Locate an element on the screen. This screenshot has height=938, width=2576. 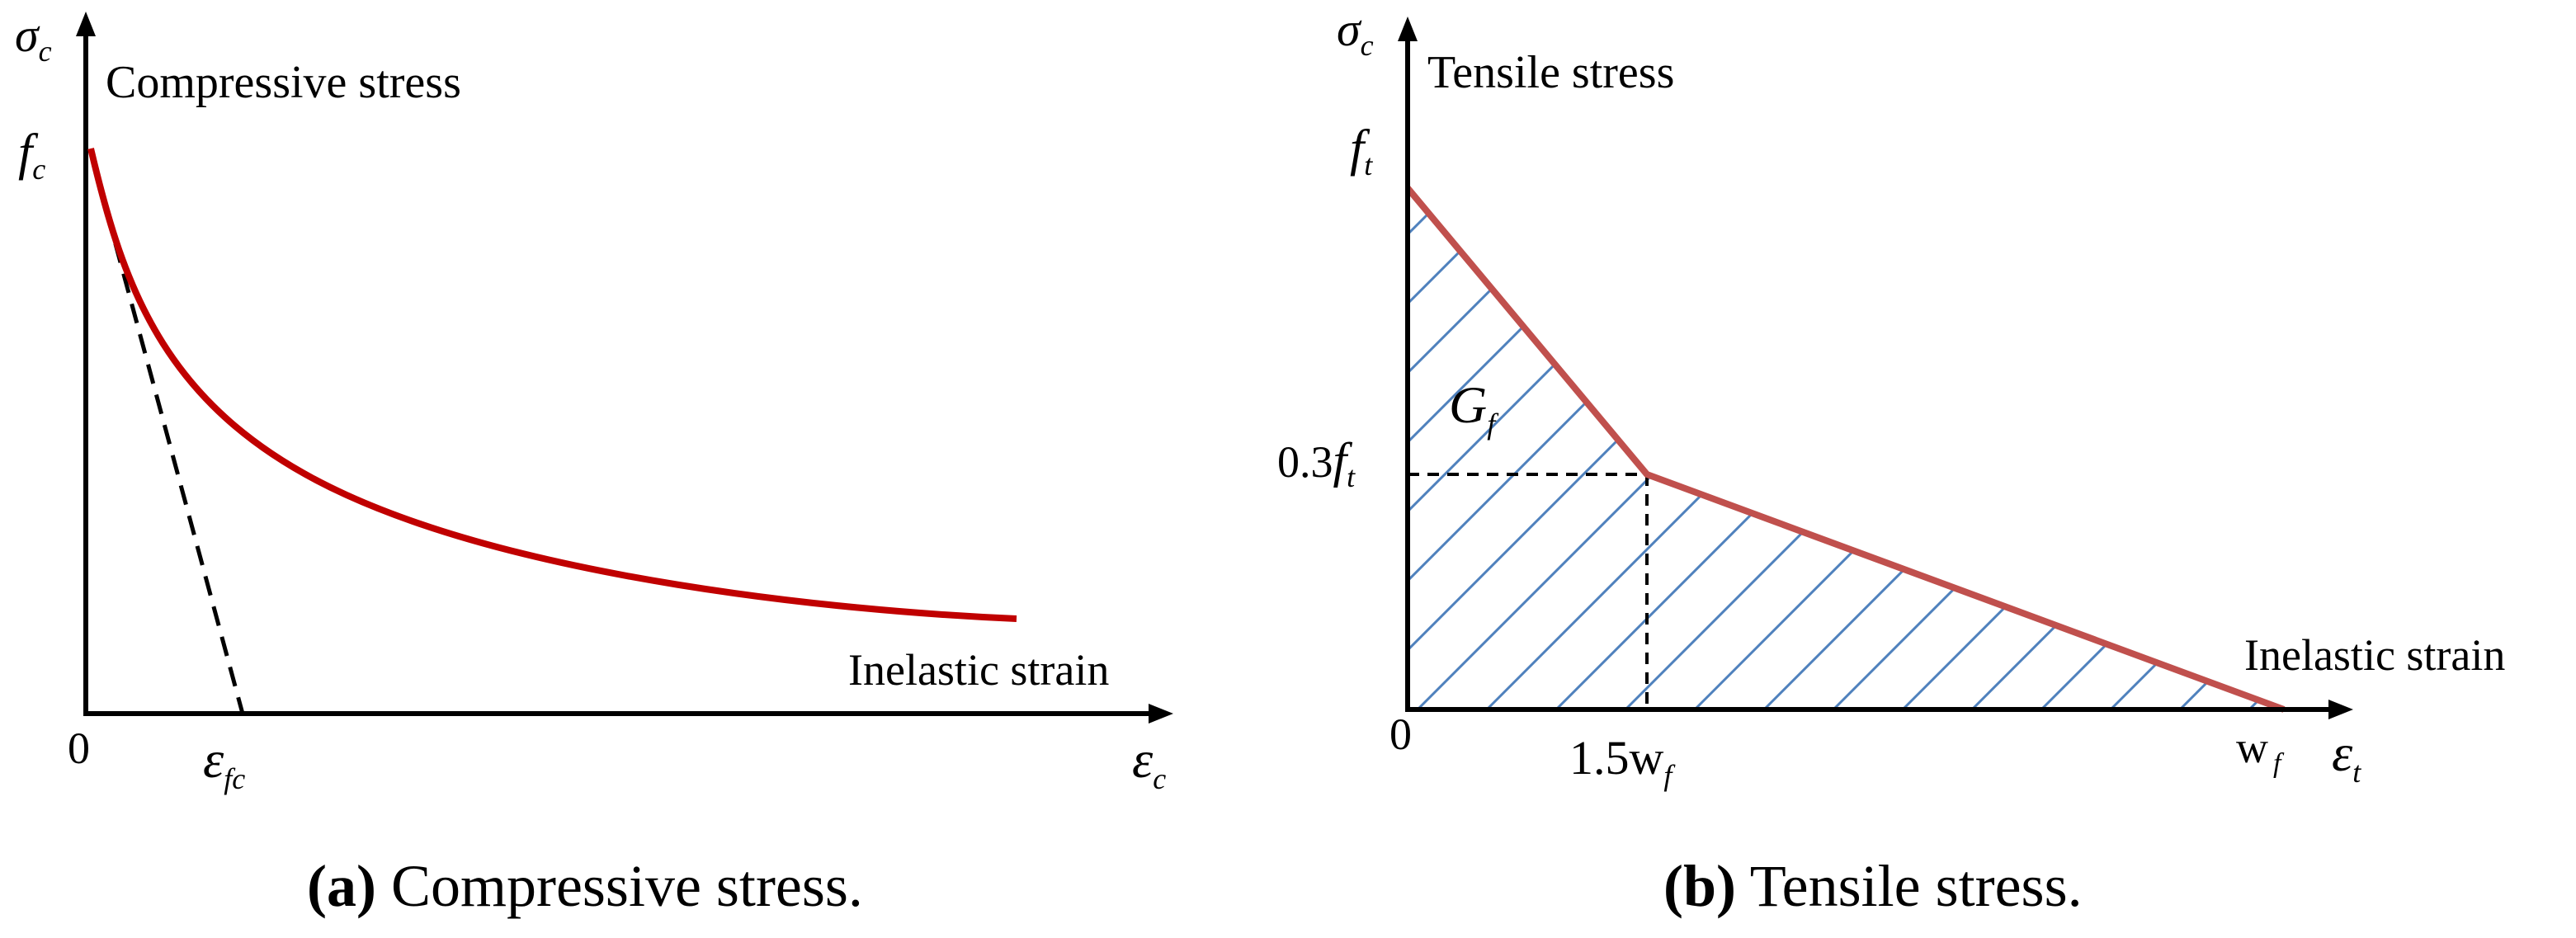
panel-a-y-arrow is located at coordinates (86, 24).